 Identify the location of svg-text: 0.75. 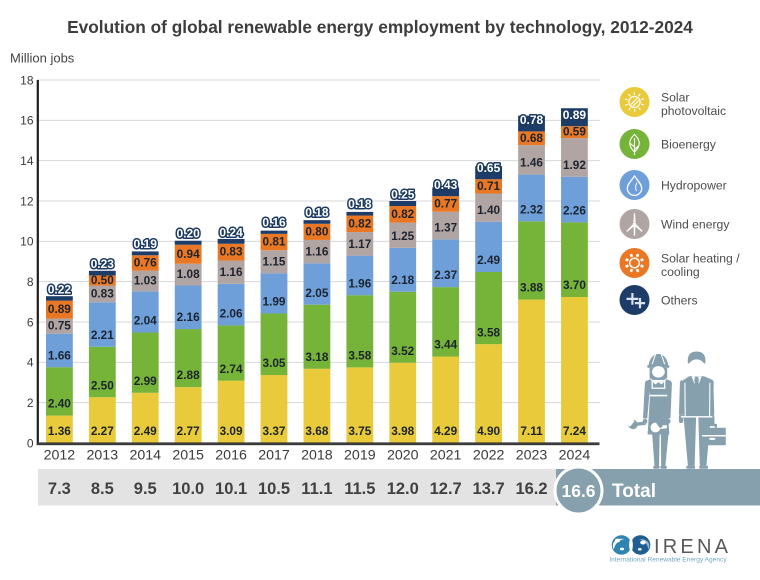
(59, 326).